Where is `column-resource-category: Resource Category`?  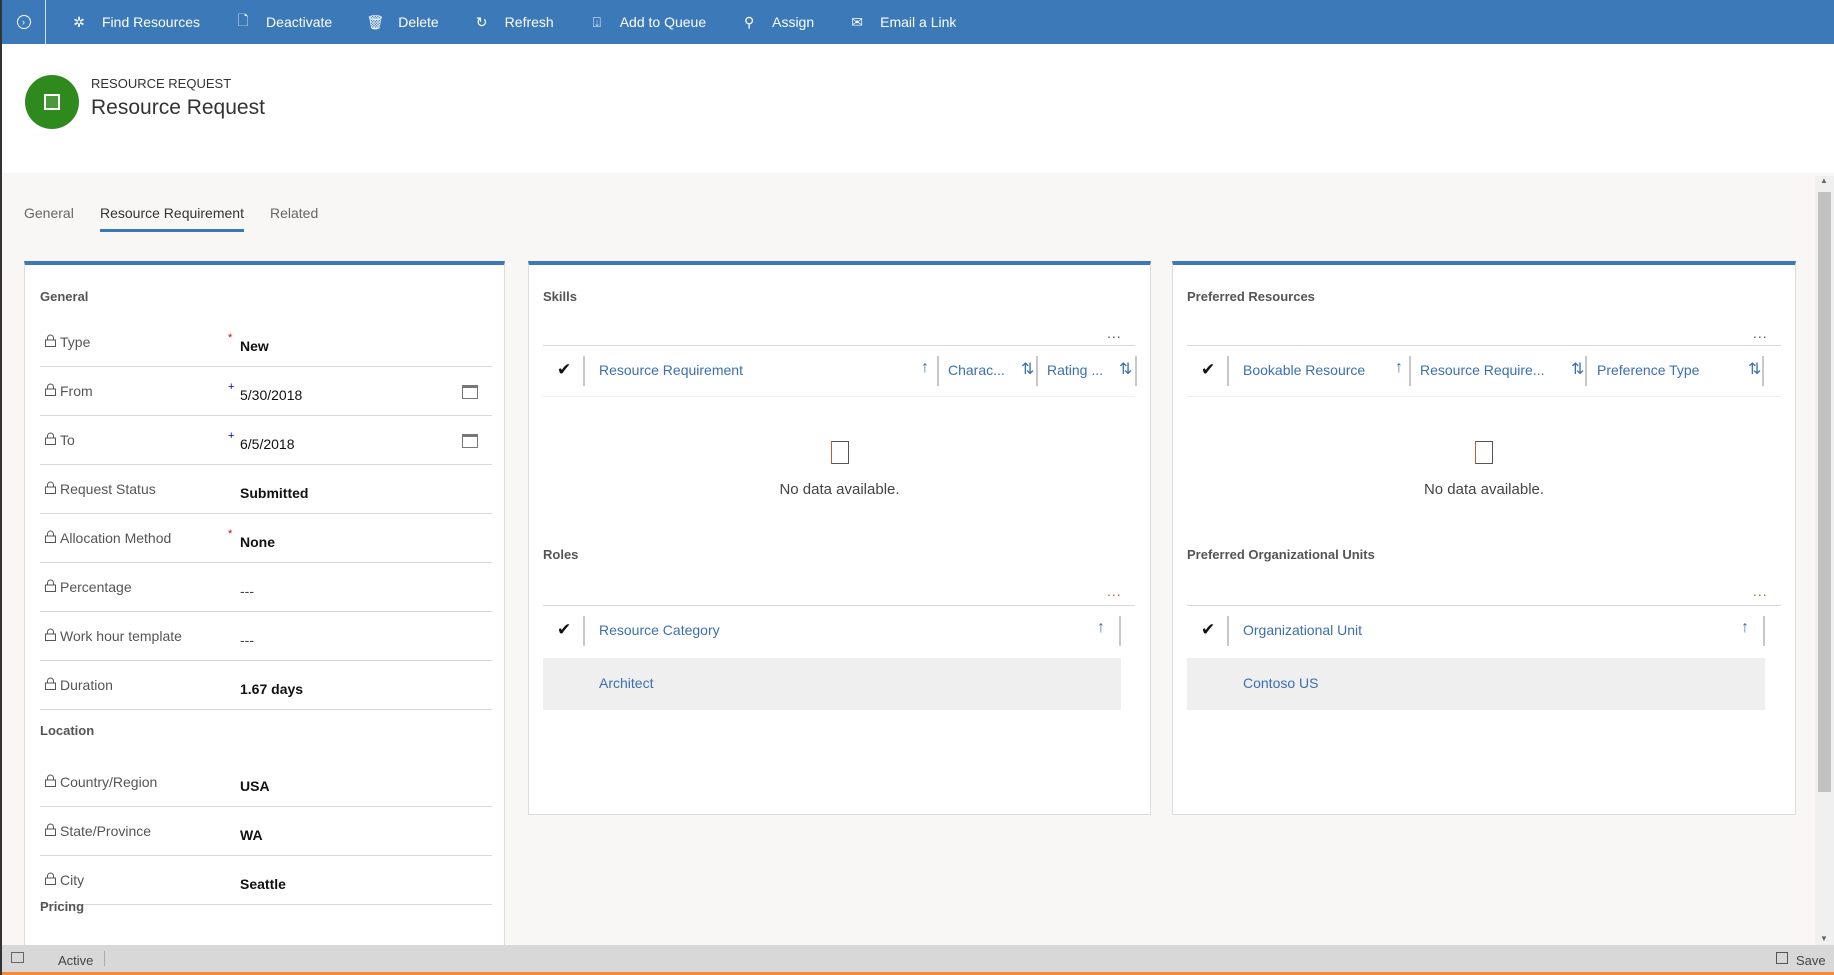
column-resource-category: Resource Category is located at coordinates (659, 630).